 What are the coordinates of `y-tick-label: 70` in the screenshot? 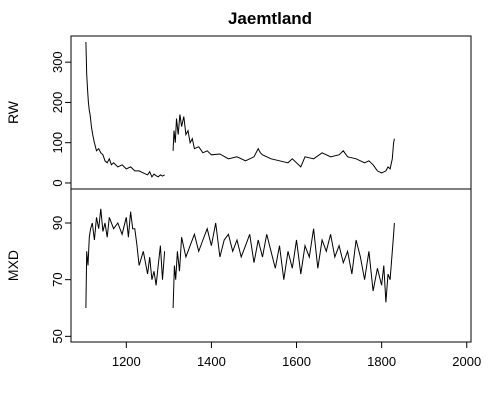 It's located at (57, 279).